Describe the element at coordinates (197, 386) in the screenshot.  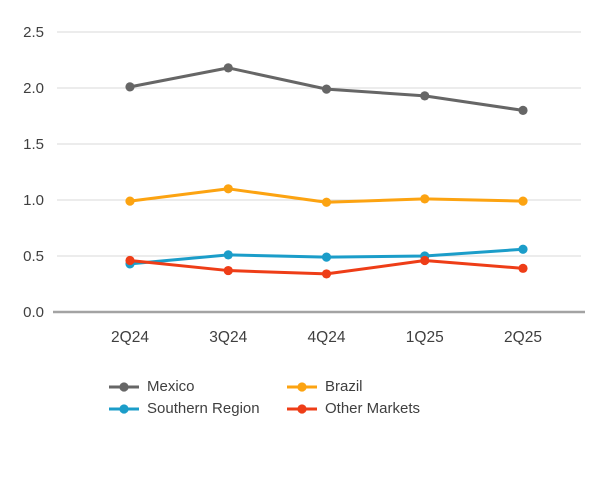
I see `legend-item-mexico: Mexico` at that location.